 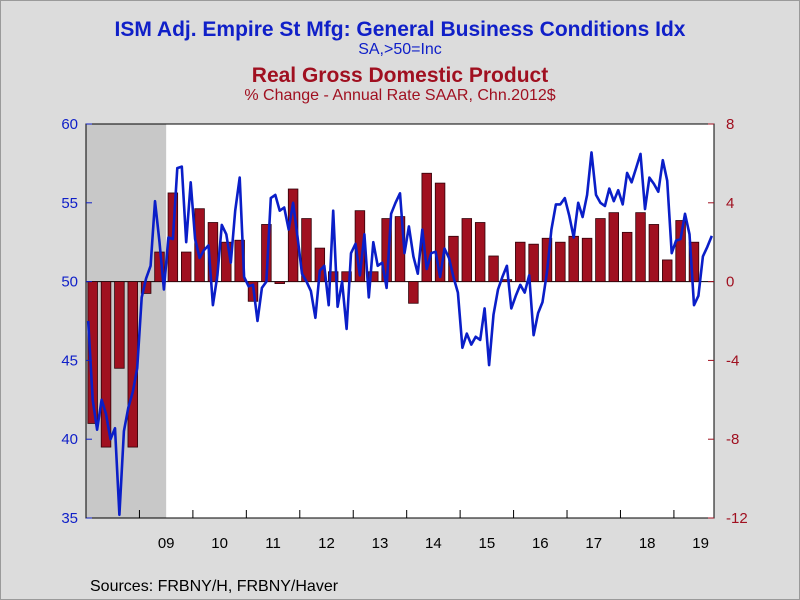 What do you see at coordinates (400, 75) in the screenshot?
I see `secondary-title: Real Gross Domestic Product` at bounding box center [400, 75].